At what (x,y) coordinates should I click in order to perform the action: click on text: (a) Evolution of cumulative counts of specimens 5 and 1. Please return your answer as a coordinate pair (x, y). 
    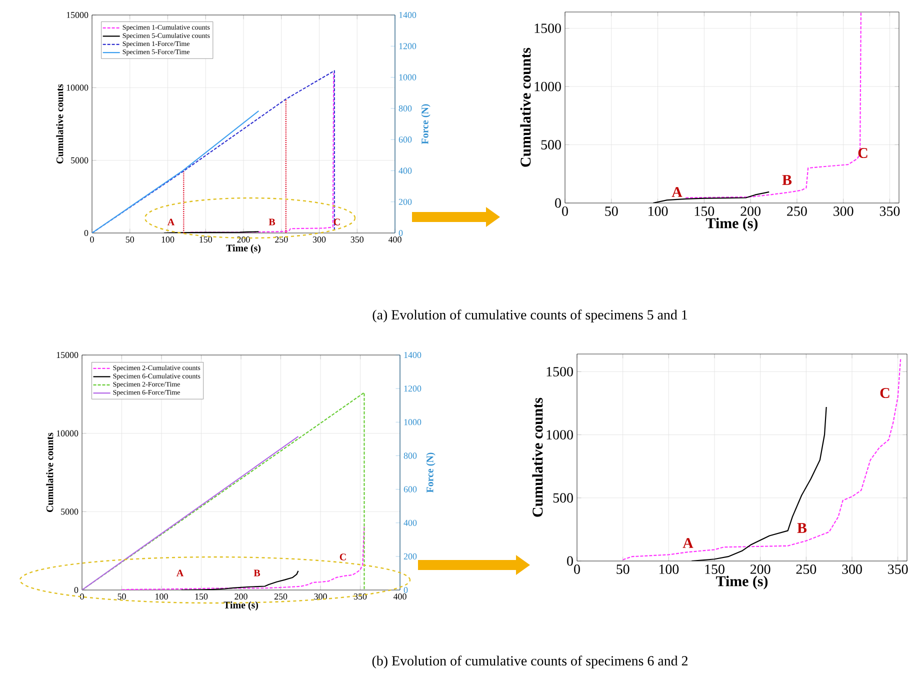
    Looking at the image, I should click on (530, 316).